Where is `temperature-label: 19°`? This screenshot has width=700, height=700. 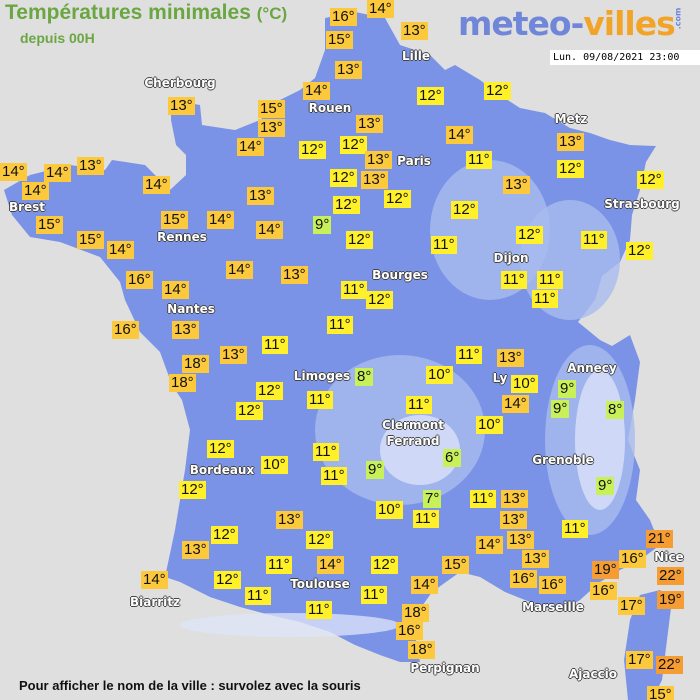
temperature-label: 19° is located at coordinates (670, 600).